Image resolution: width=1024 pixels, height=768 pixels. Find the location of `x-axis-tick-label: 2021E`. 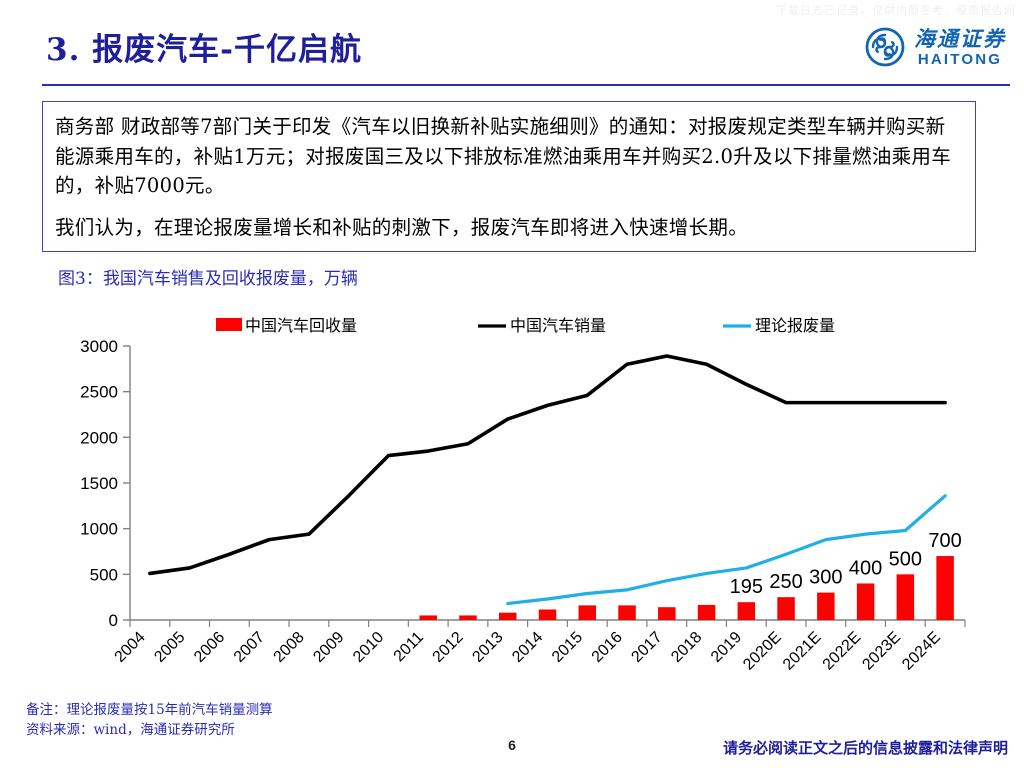

x-axis-tick-label: 2021E is located at coordinates (802, 651).